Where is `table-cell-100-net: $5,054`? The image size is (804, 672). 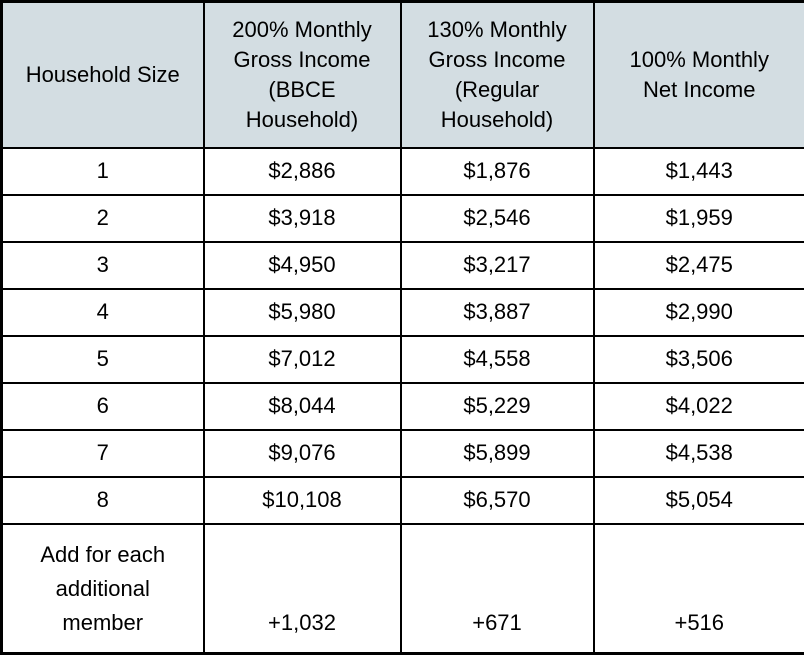
table-cell-100-net: $5,054 is located at coordinates (698, 500).